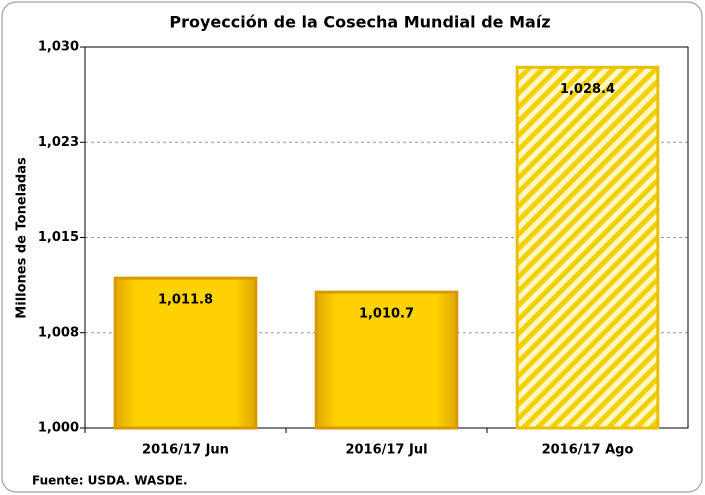 This screenshot has width=705, height=495. Describe the element at coordinates (185, 300) in the screenshot. I see `value-label: 1,011.8` at that location.